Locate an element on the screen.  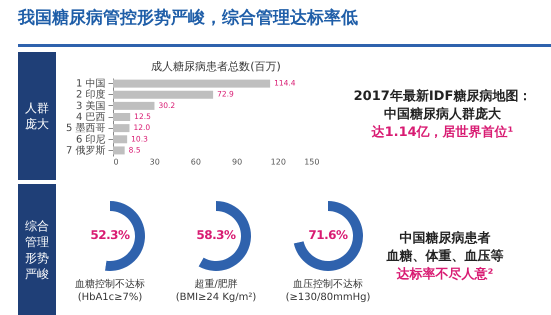
text: (BMI≥24 Kg/m²) is located at coordinates (216, 297).